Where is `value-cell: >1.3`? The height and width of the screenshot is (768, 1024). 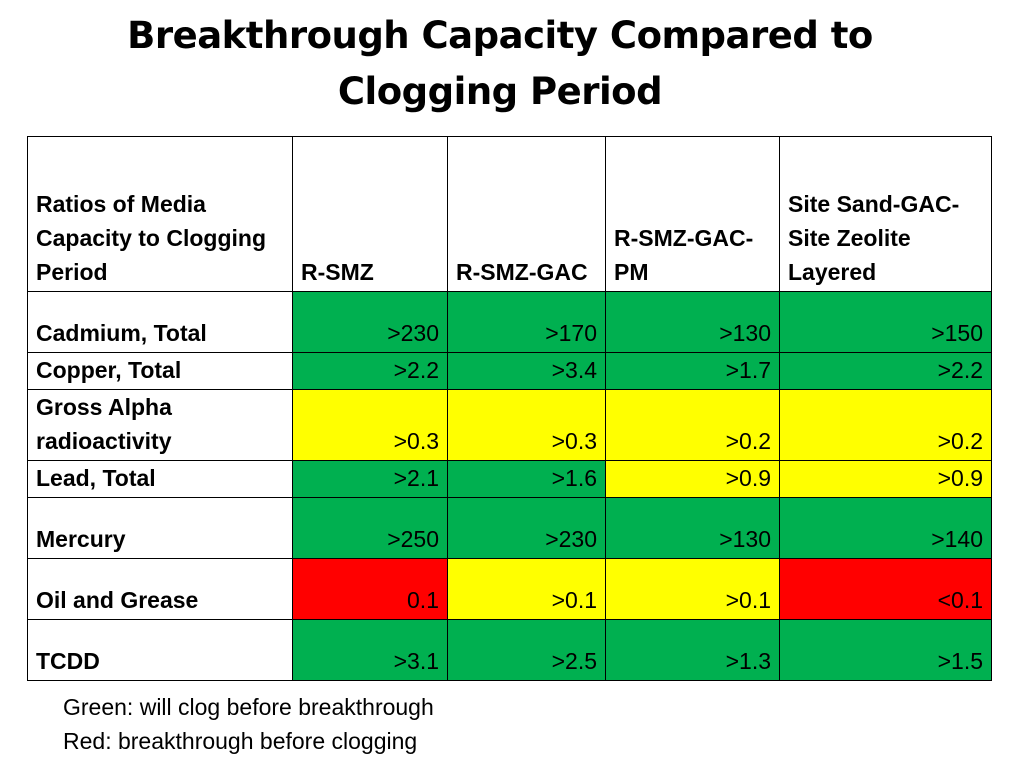
value-cell: >1.3 is located at coordinates (692, 650).